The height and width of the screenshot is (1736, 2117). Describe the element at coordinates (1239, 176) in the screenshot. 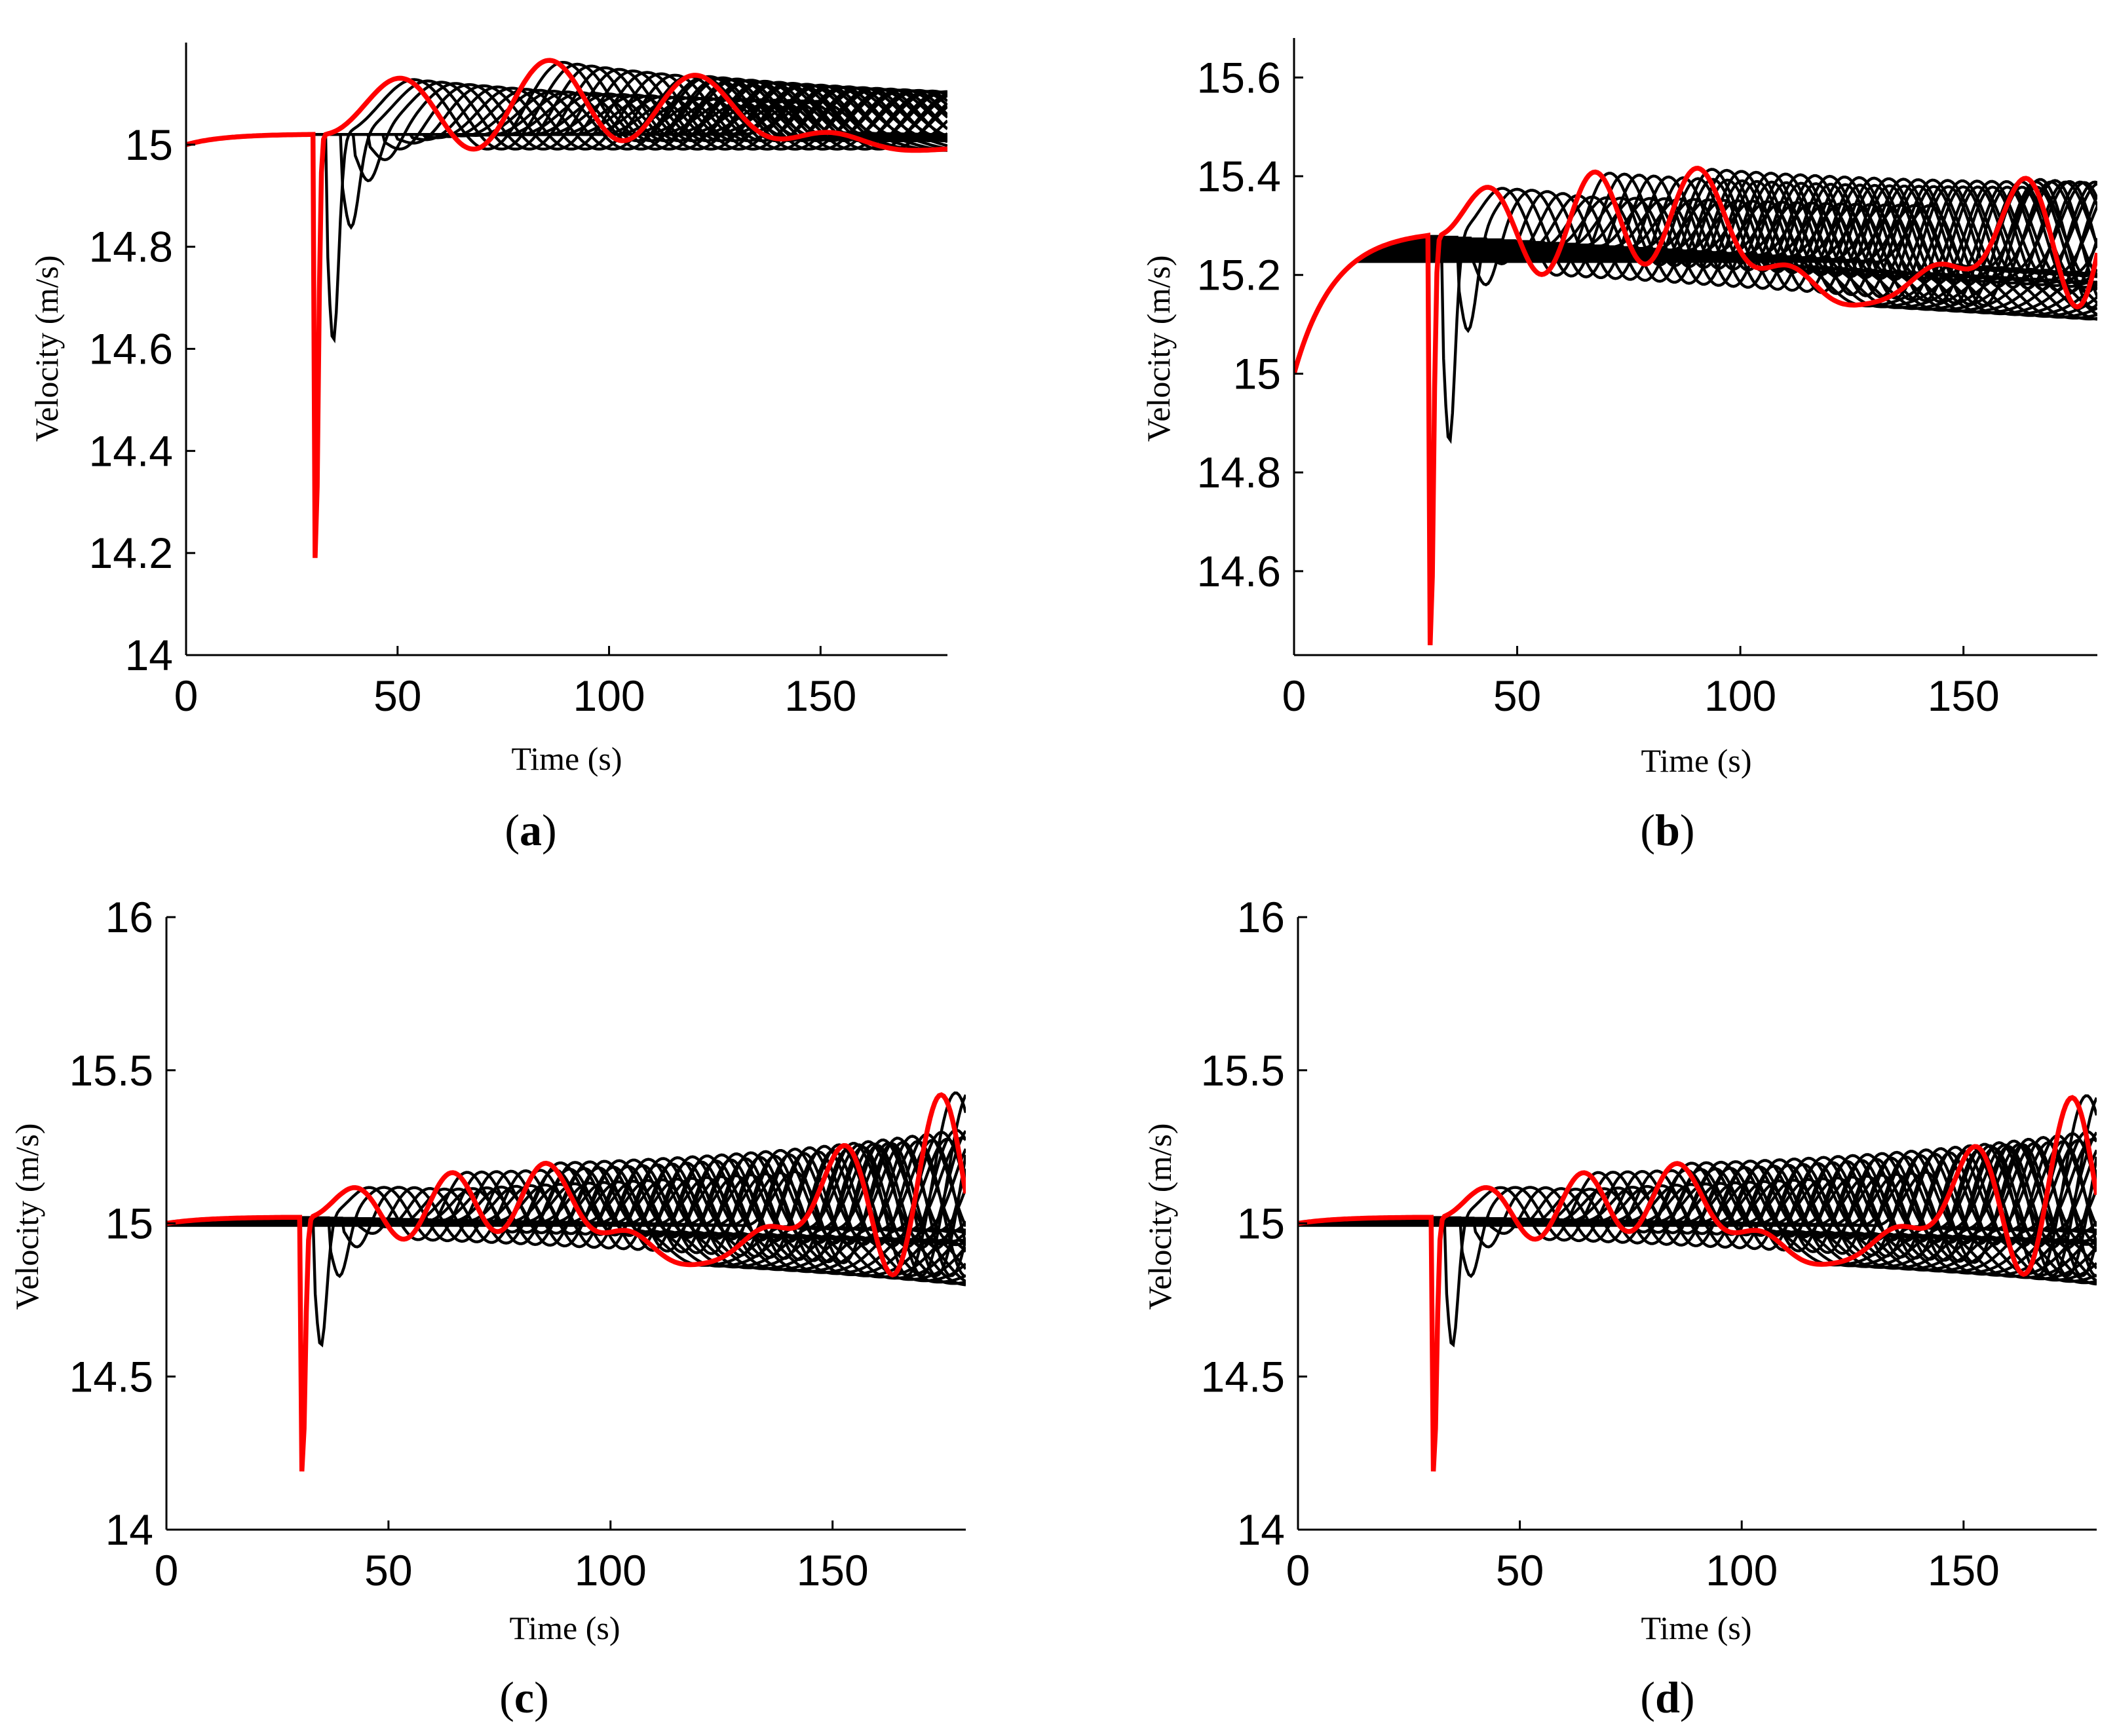

I see `y-tick-label: 15.4` at that location.